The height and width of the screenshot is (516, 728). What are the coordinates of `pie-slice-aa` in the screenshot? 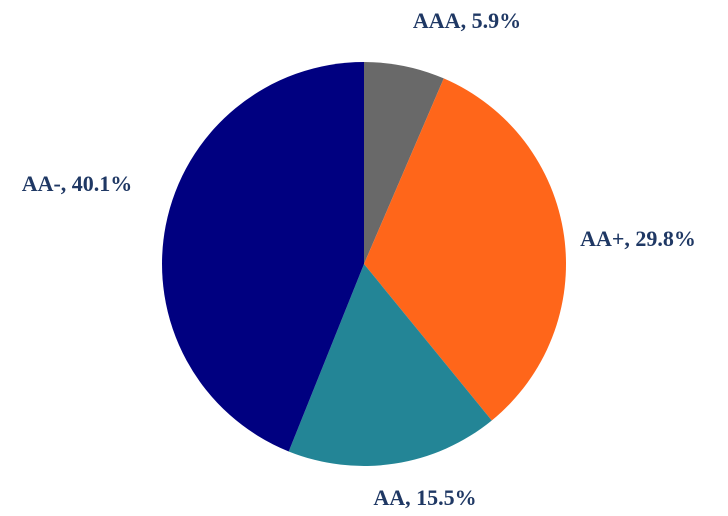 It's located at (390, 365).